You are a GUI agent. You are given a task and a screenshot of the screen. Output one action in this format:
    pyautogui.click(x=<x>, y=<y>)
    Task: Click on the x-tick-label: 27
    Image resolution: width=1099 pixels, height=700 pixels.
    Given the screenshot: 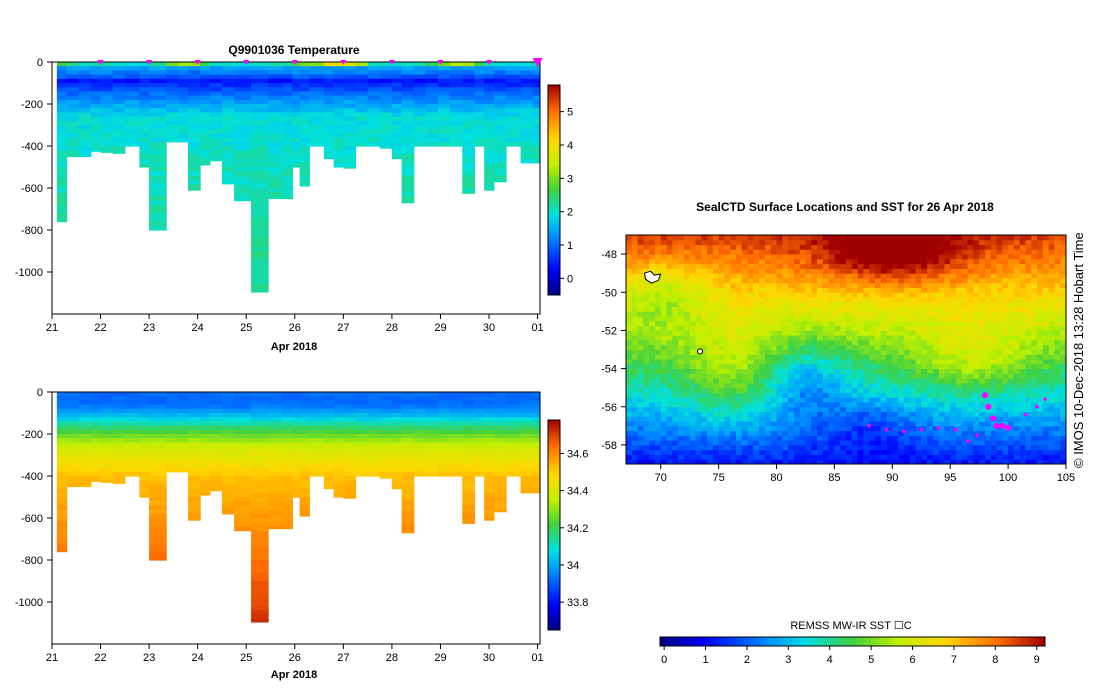 What is the action you would take?
    pyautogui.click(x=343, y=658)
    